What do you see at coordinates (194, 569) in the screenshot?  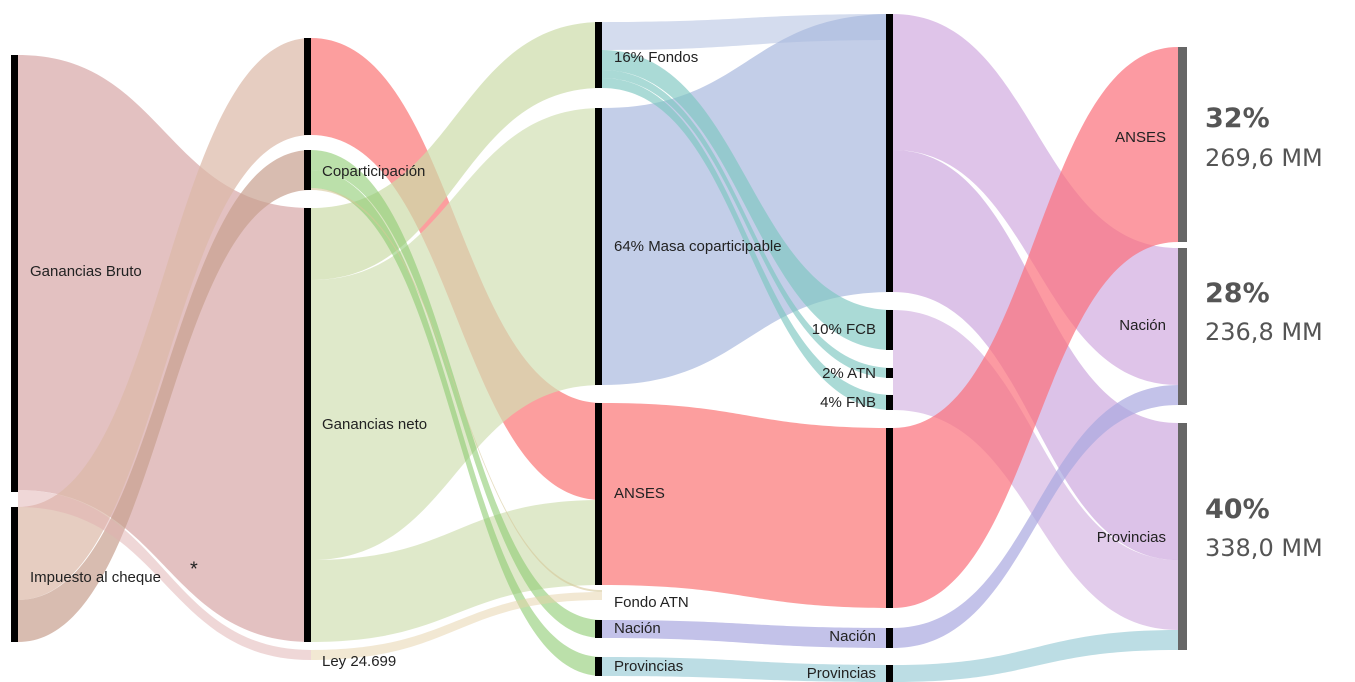 I see `node-label: *` at bounding box center [194, 569].